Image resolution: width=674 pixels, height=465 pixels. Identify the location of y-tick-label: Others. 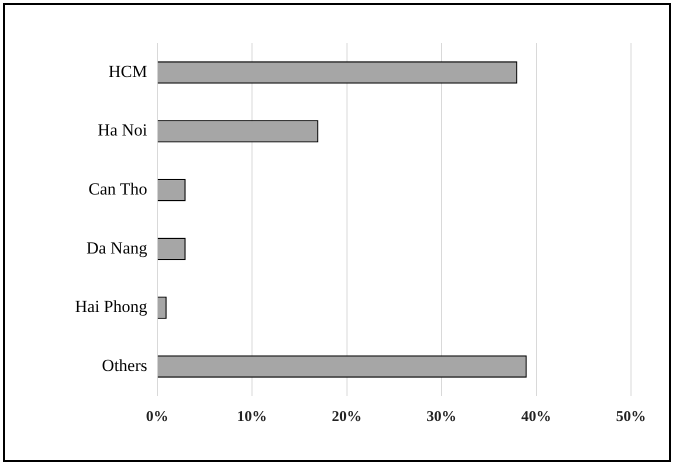
(125, 366).